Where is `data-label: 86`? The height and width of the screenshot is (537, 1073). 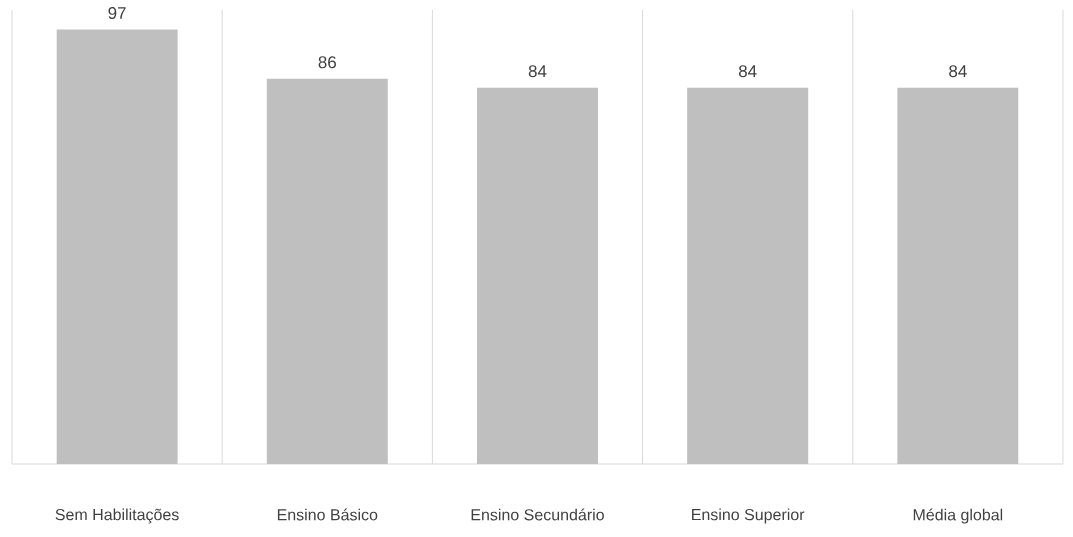
data-label: 86 is located at coordinates (327, 62).